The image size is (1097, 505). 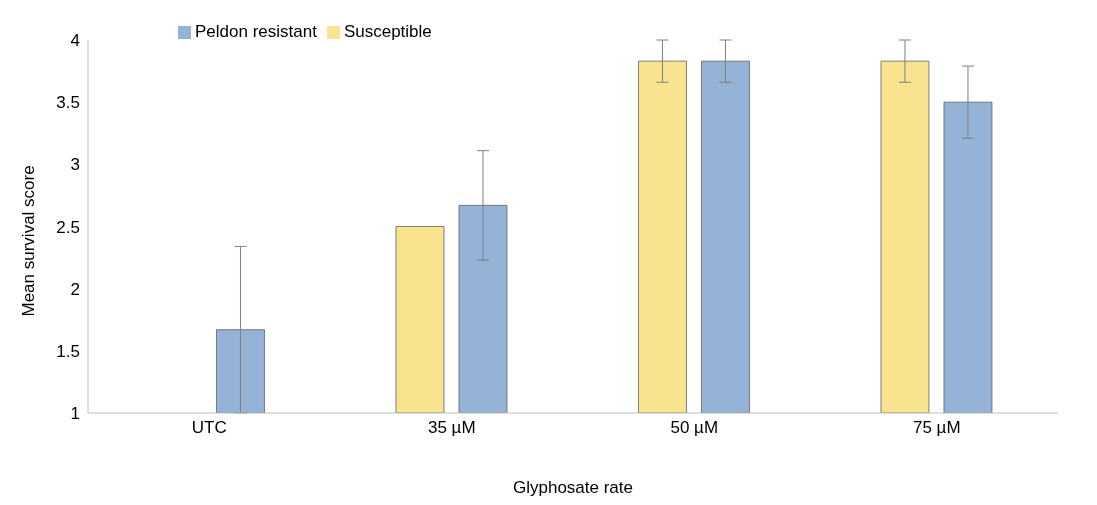 What do you see at coordinates (936, 428) in the screenshot?
I see `x-tick-label: 75 µM` at bounding box center [936, 428].